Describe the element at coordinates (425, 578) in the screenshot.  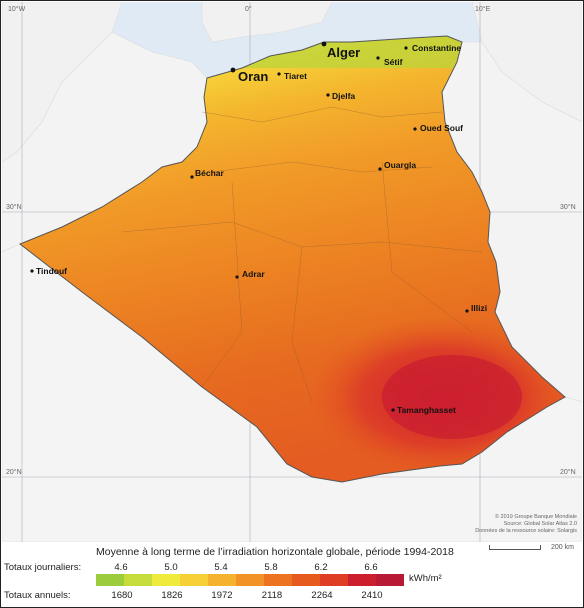
I see `unit-label: kWh/m²` at that location.